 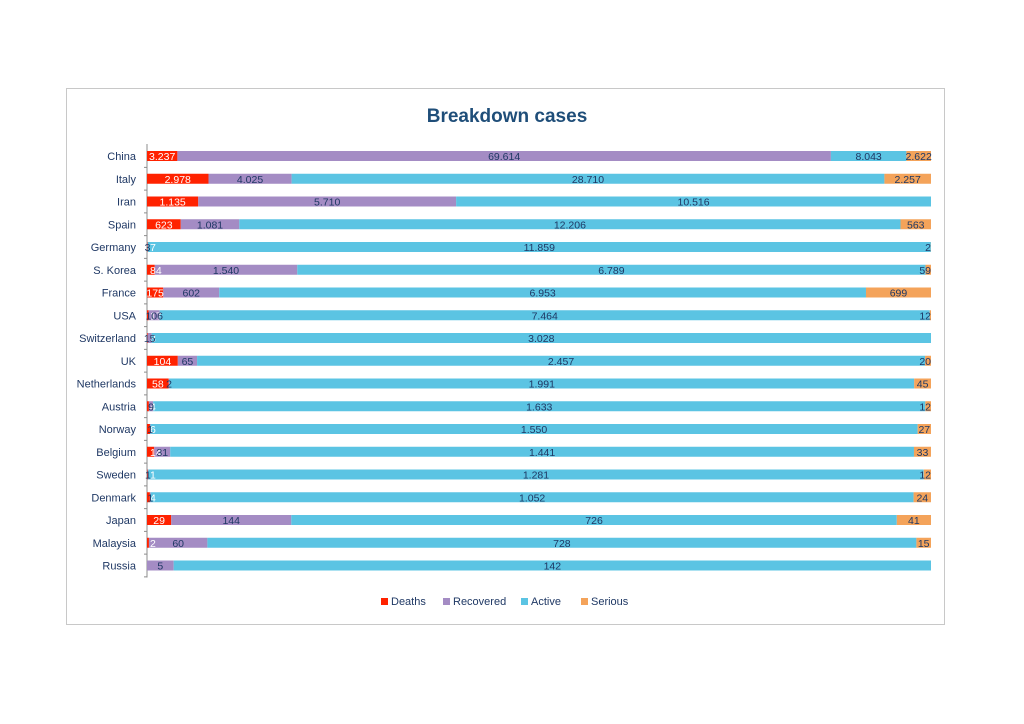 What do you see at coordinates (524, 601) in the screenshot?
I see `legend-swatch-active` at bounding box center [524, 601].